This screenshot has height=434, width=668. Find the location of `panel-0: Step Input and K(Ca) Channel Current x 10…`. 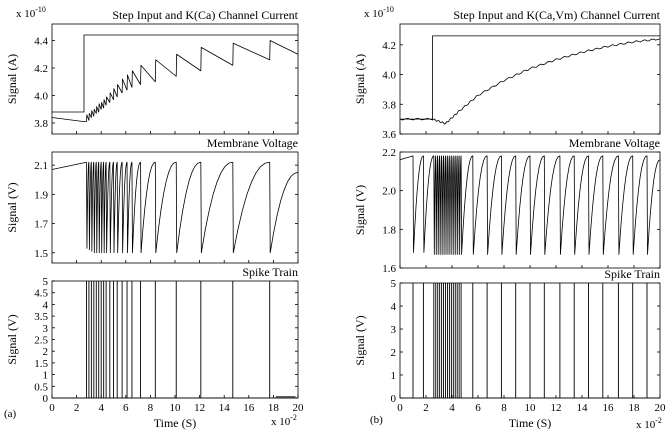

panel-0: Step Input and K(Ca) Channel Current x 10… is located at coordinates (152, 70).